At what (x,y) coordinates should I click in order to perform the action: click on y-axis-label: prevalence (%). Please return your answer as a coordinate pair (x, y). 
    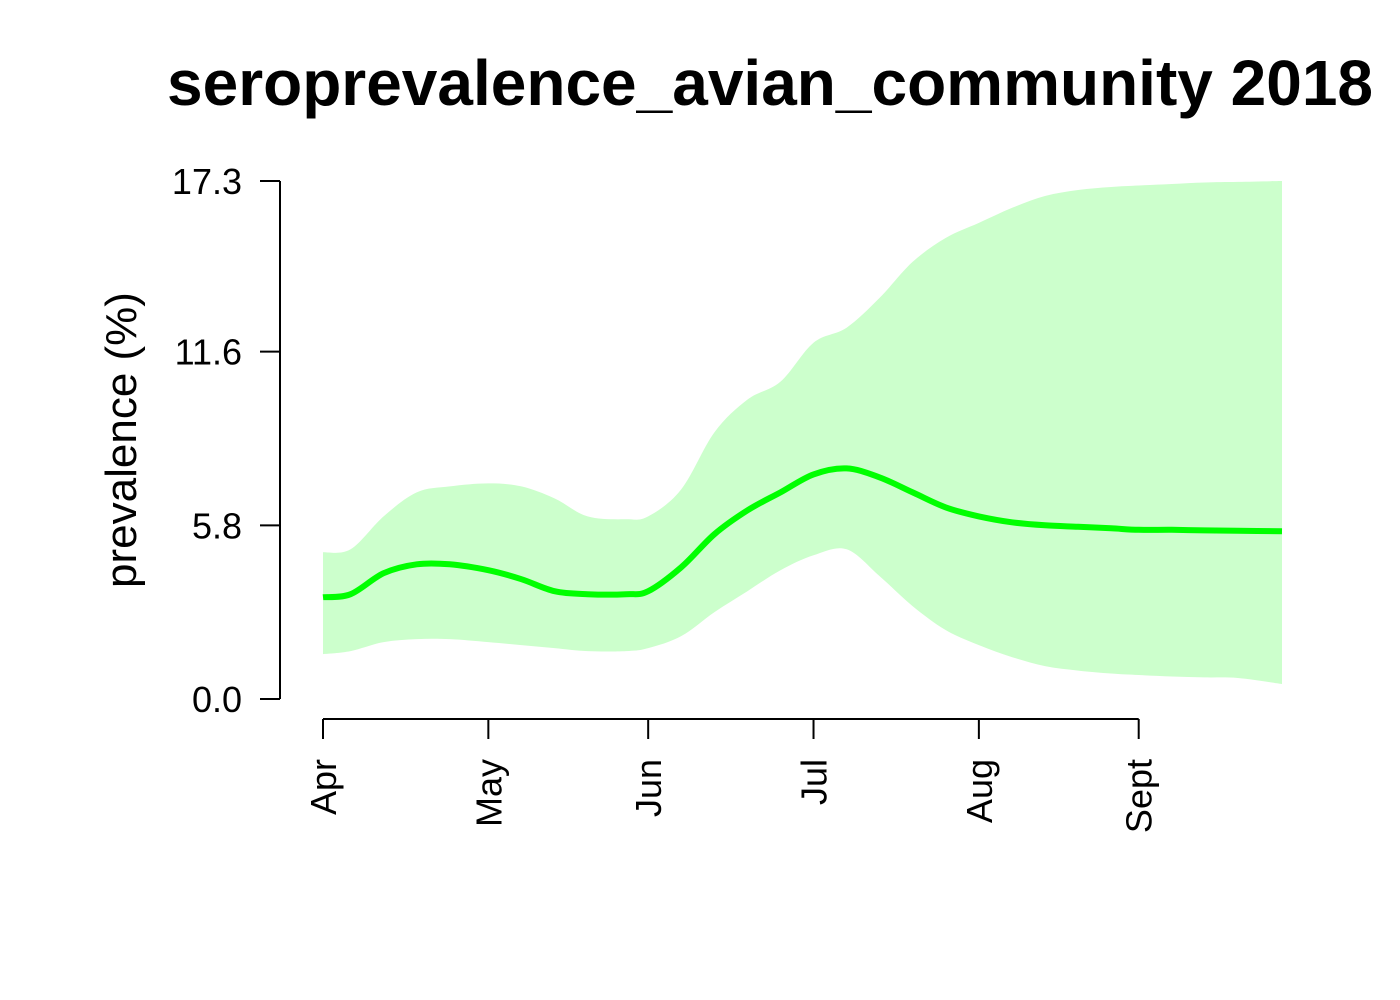
    Looking at the image, I should click on (121, 440).